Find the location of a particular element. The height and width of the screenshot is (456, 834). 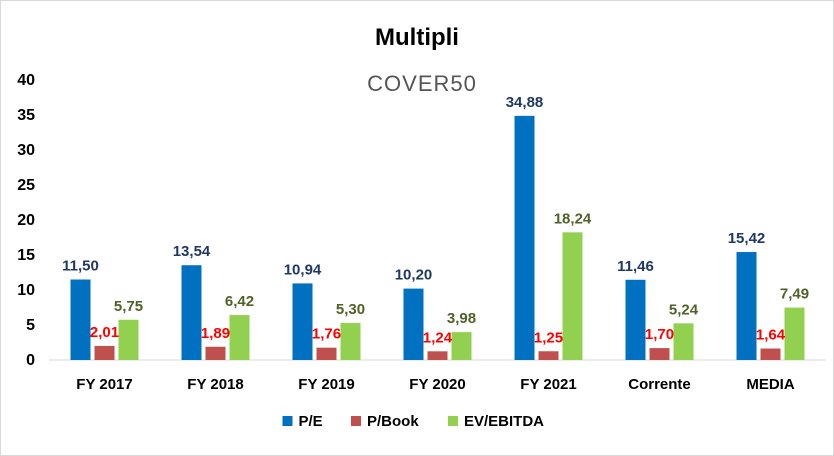

x-tick-label: FY 2019 is located at coordinates (326, 384).